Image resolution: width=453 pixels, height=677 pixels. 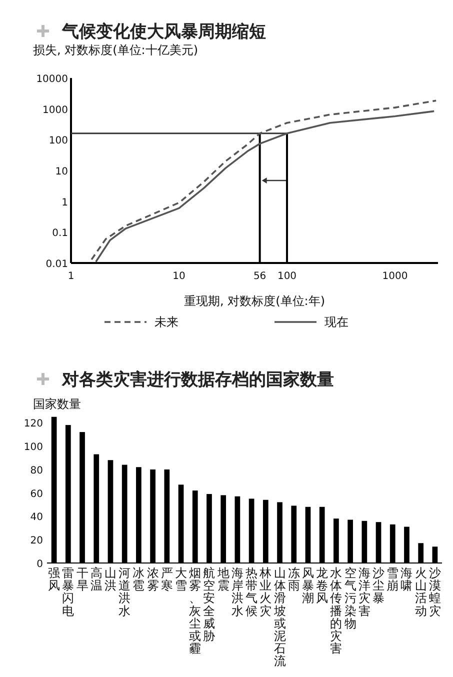 I want to click on x-tick-label: 冻雨, so click(x=294, y=579).